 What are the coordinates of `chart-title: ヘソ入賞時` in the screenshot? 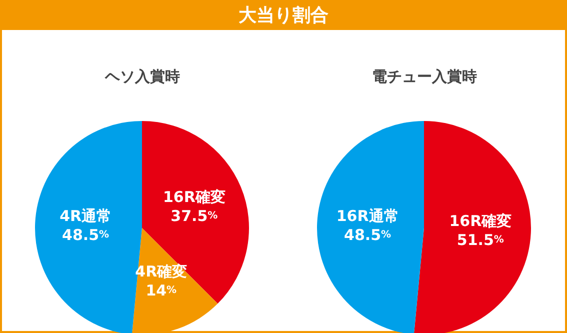 It's located at (142, 77).